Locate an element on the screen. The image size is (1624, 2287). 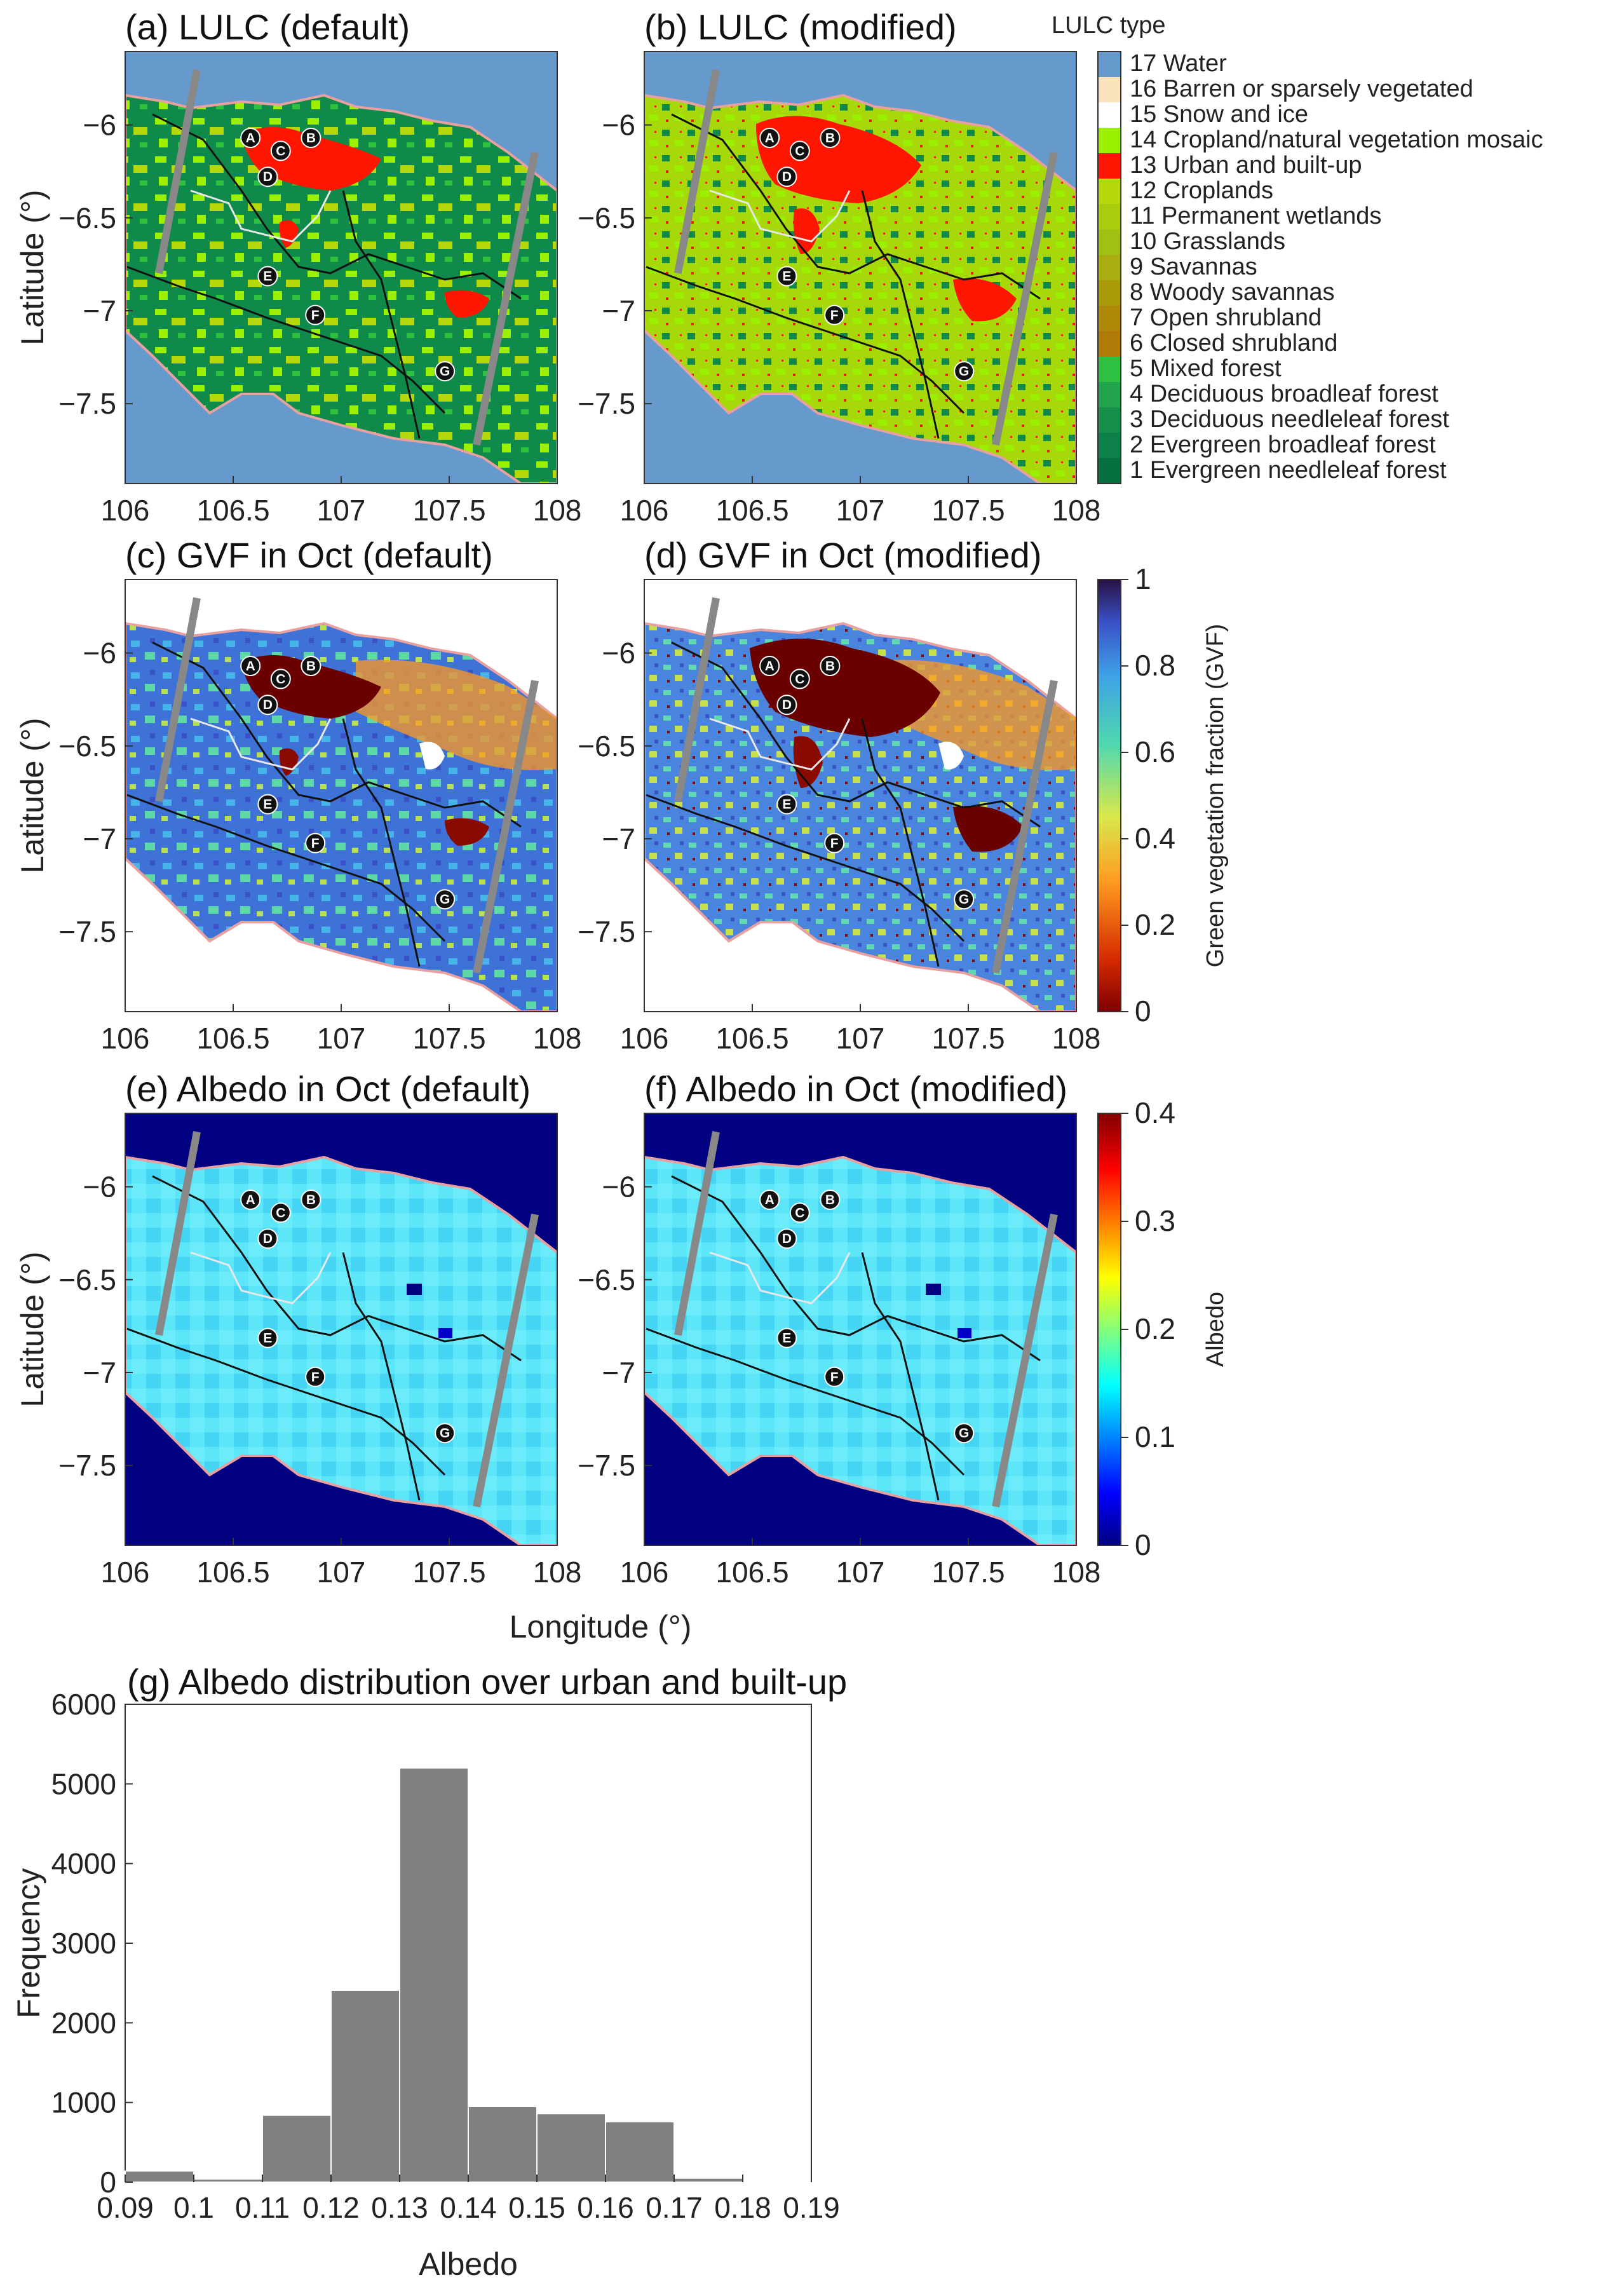
albedo-colorbar-label: Albedo is located at coordinates (1215, 1330).